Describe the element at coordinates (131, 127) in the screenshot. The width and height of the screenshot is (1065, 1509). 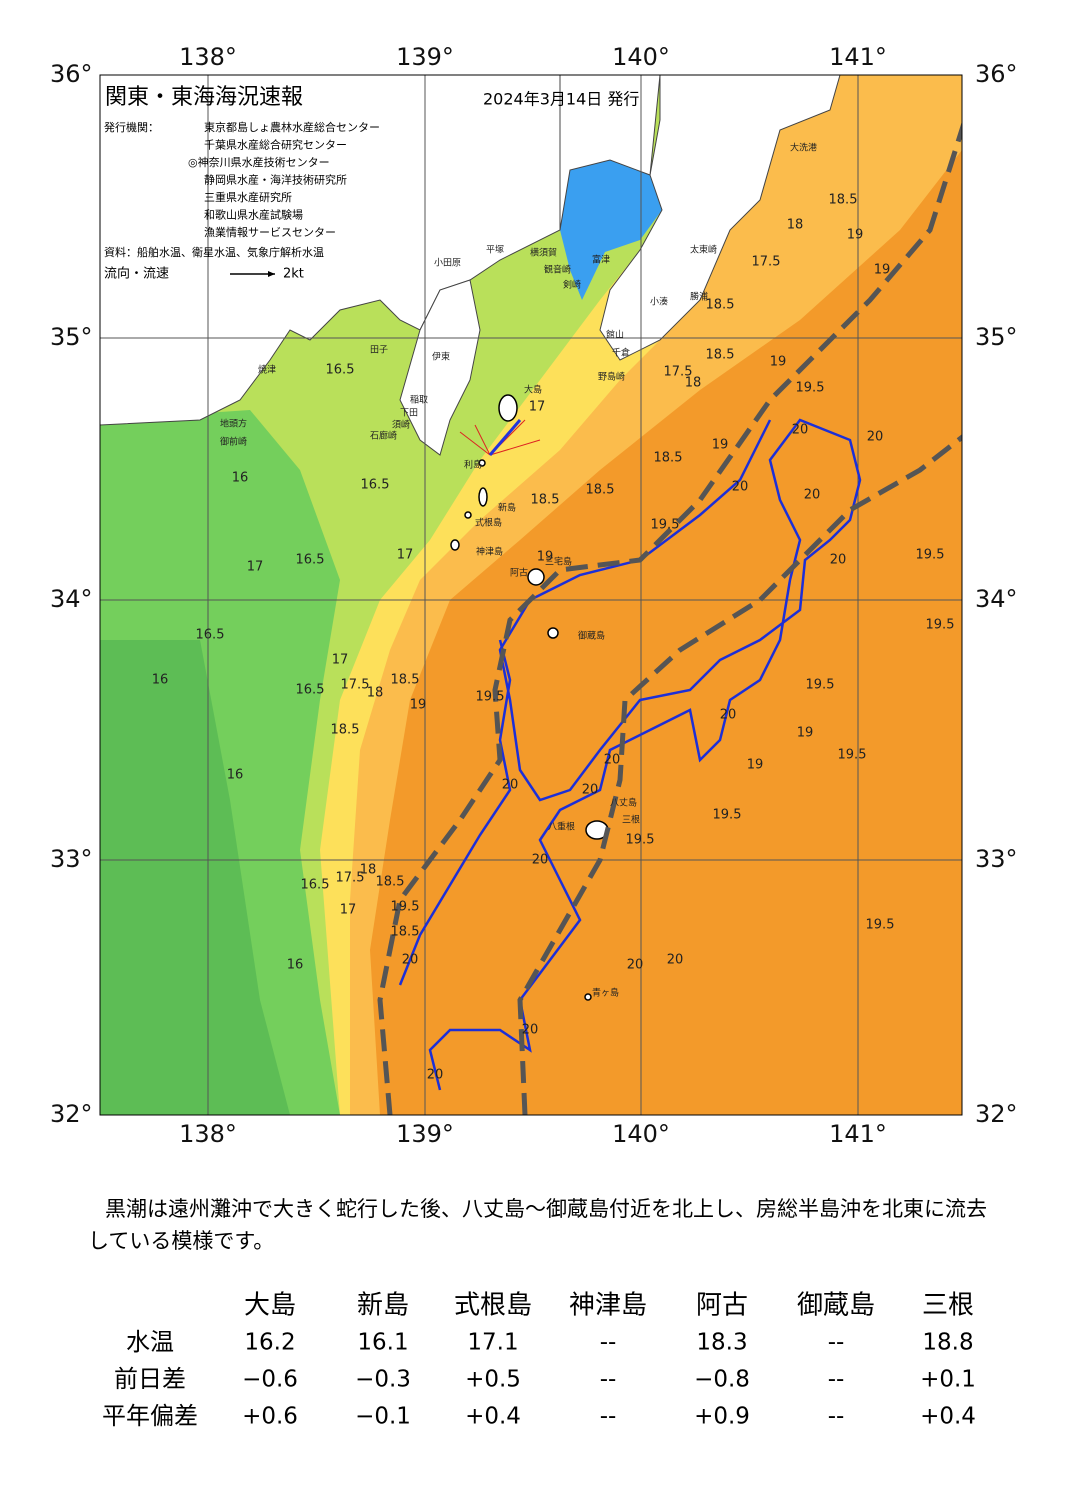
I see `agencies-label: 発行機関：` at that location.